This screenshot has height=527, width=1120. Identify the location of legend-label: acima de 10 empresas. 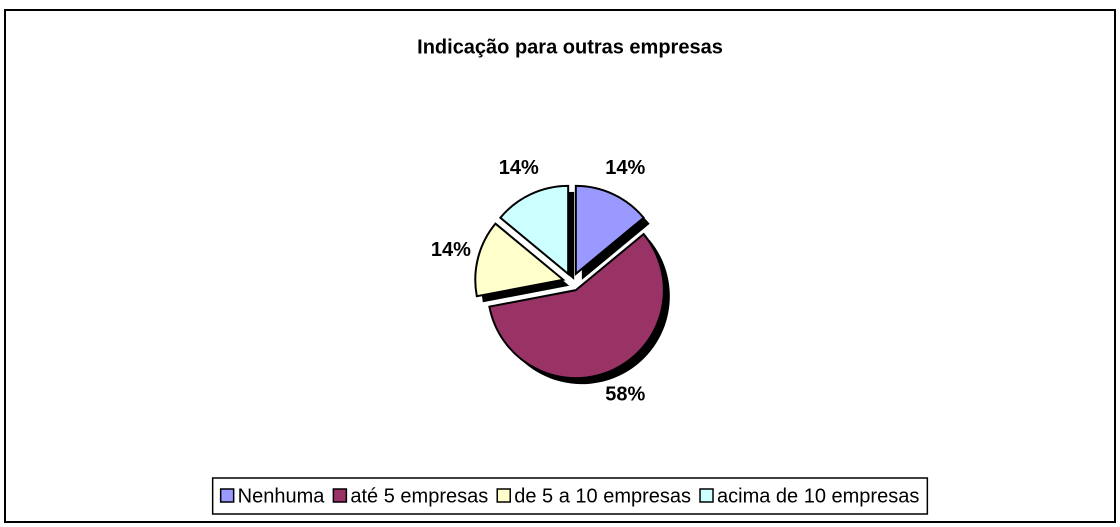
(818, 496).